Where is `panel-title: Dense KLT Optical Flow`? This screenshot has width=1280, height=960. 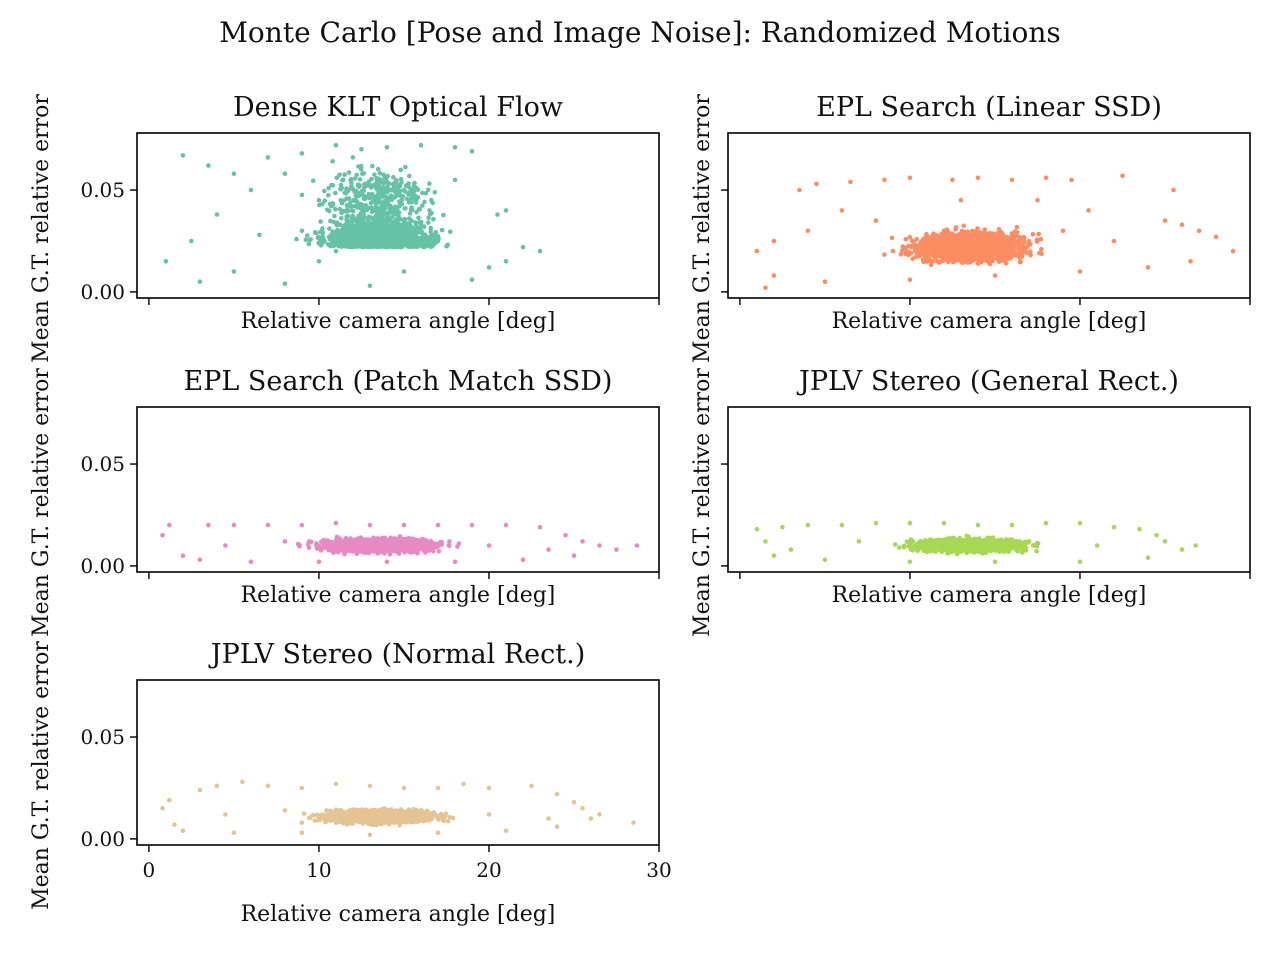
panel-title: Dense KLT Optical Flow is located at coordinates (398, 107).